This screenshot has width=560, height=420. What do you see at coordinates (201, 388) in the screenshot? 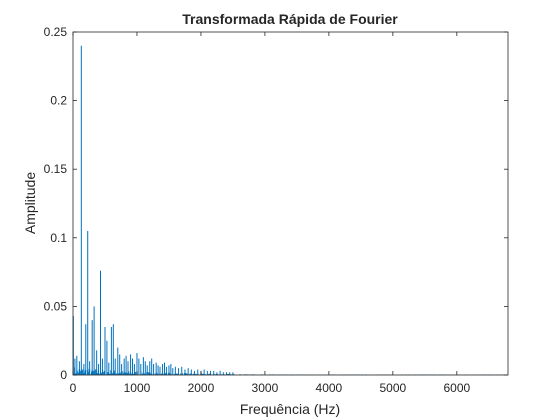
I see `x-tick-label: 2000` at bounding box center [201, 388].